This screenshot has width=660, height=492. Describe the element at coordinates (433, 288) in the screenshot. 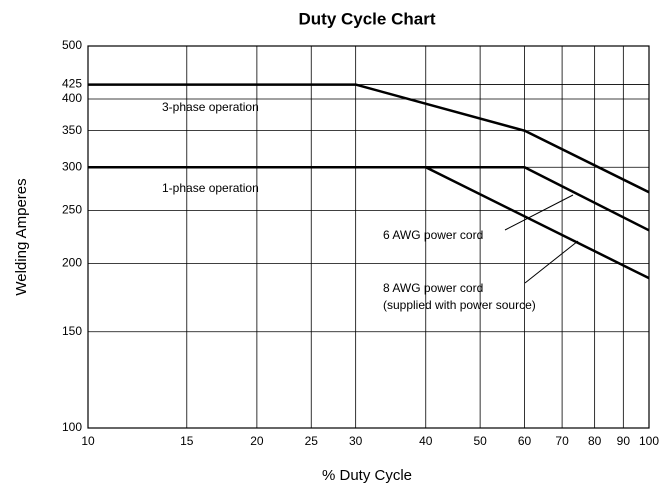

I see `series-label: 8 AWG power cord` at that location.